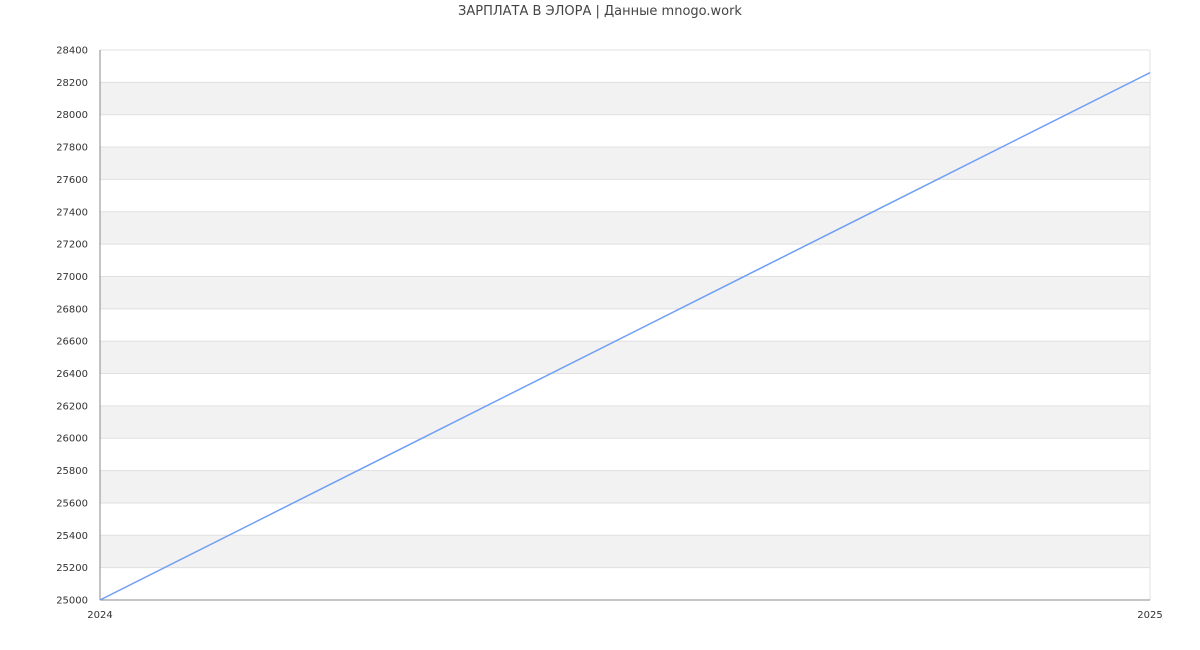 Image resolution: width=1200 pixels, height=650 pixels. What do you see at coordinates (72, 601) in the screenshot?
I see `y-tick-label: 25000` at bounding box center [72, 601].